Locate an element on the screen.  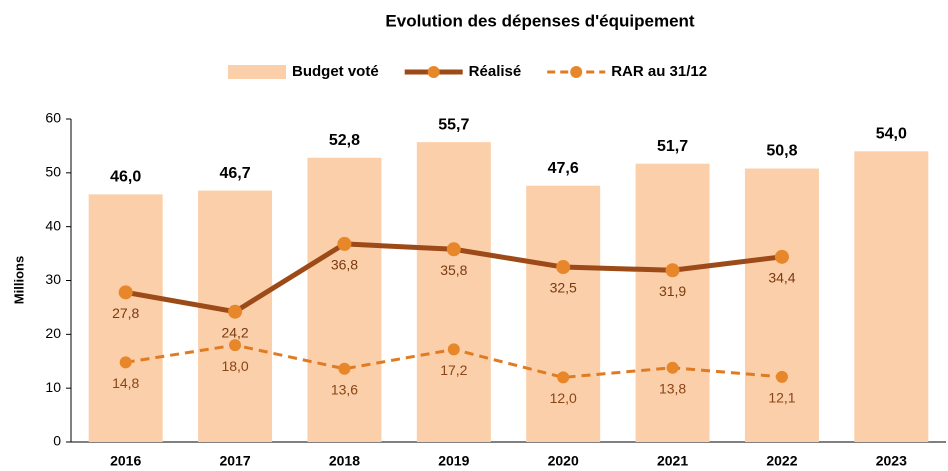
y-tick-label: 20 is located at coordinates (53, 333).